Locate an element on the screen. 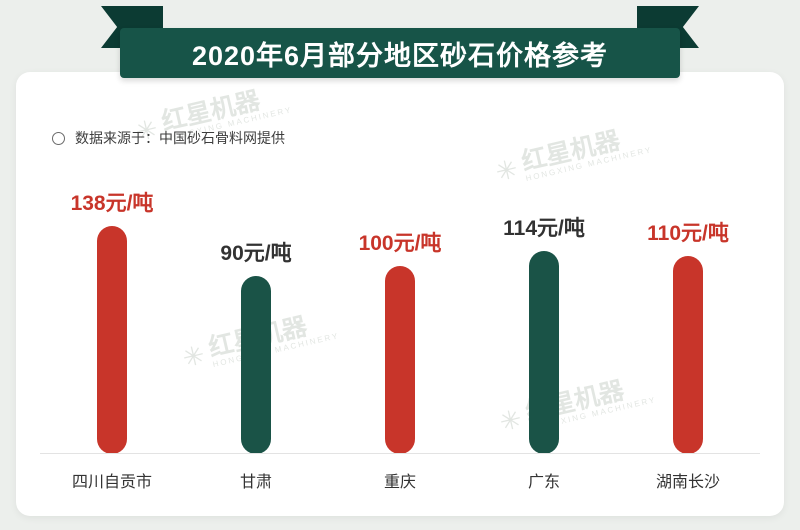 This screenshot has width=800, height=530. circle-bullet-icon is located at coordinates (58, 138).